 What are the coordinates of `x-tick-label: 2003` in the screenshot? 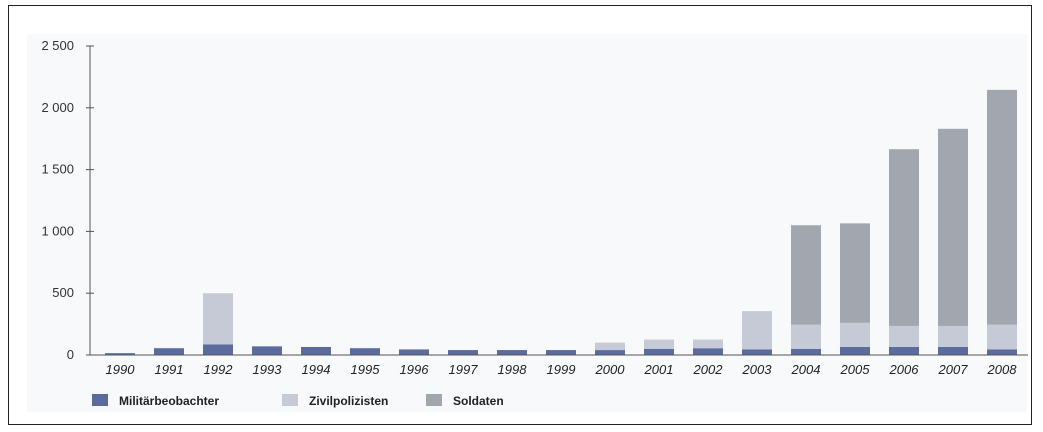 It's located at (757, 369).